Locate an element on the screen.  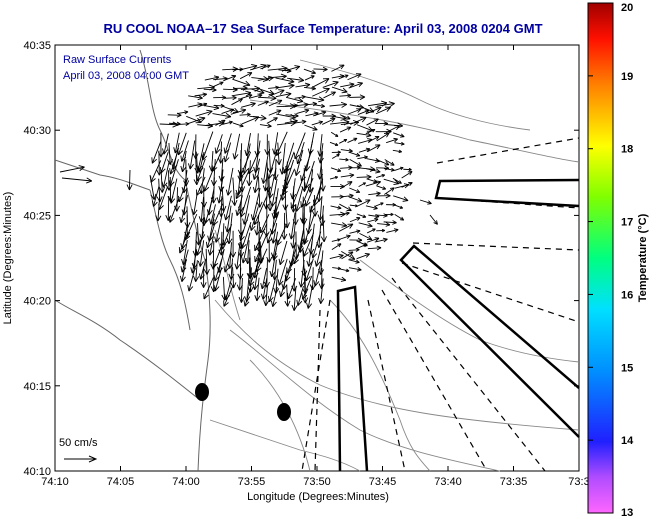
colorbar-title: Temperature (°C) is located at coordinates (643, 257).